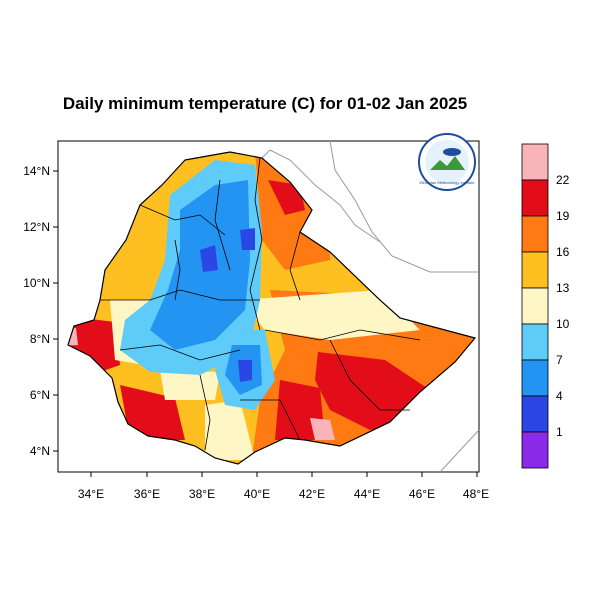 The width and height of the screenshot is (600, 600). What do you see at coordinates (91, 494) in the screenshot?
I see `x-tick-label: 34°E` at bounding box center [91, 494].